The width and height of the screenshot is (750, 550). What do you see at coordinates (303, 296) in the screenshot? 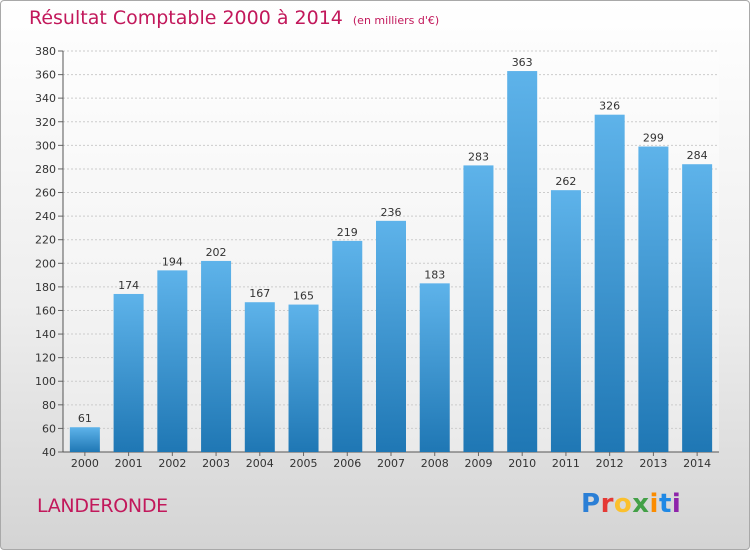
I see `data-label: 165` at bounding box center [303, 296].